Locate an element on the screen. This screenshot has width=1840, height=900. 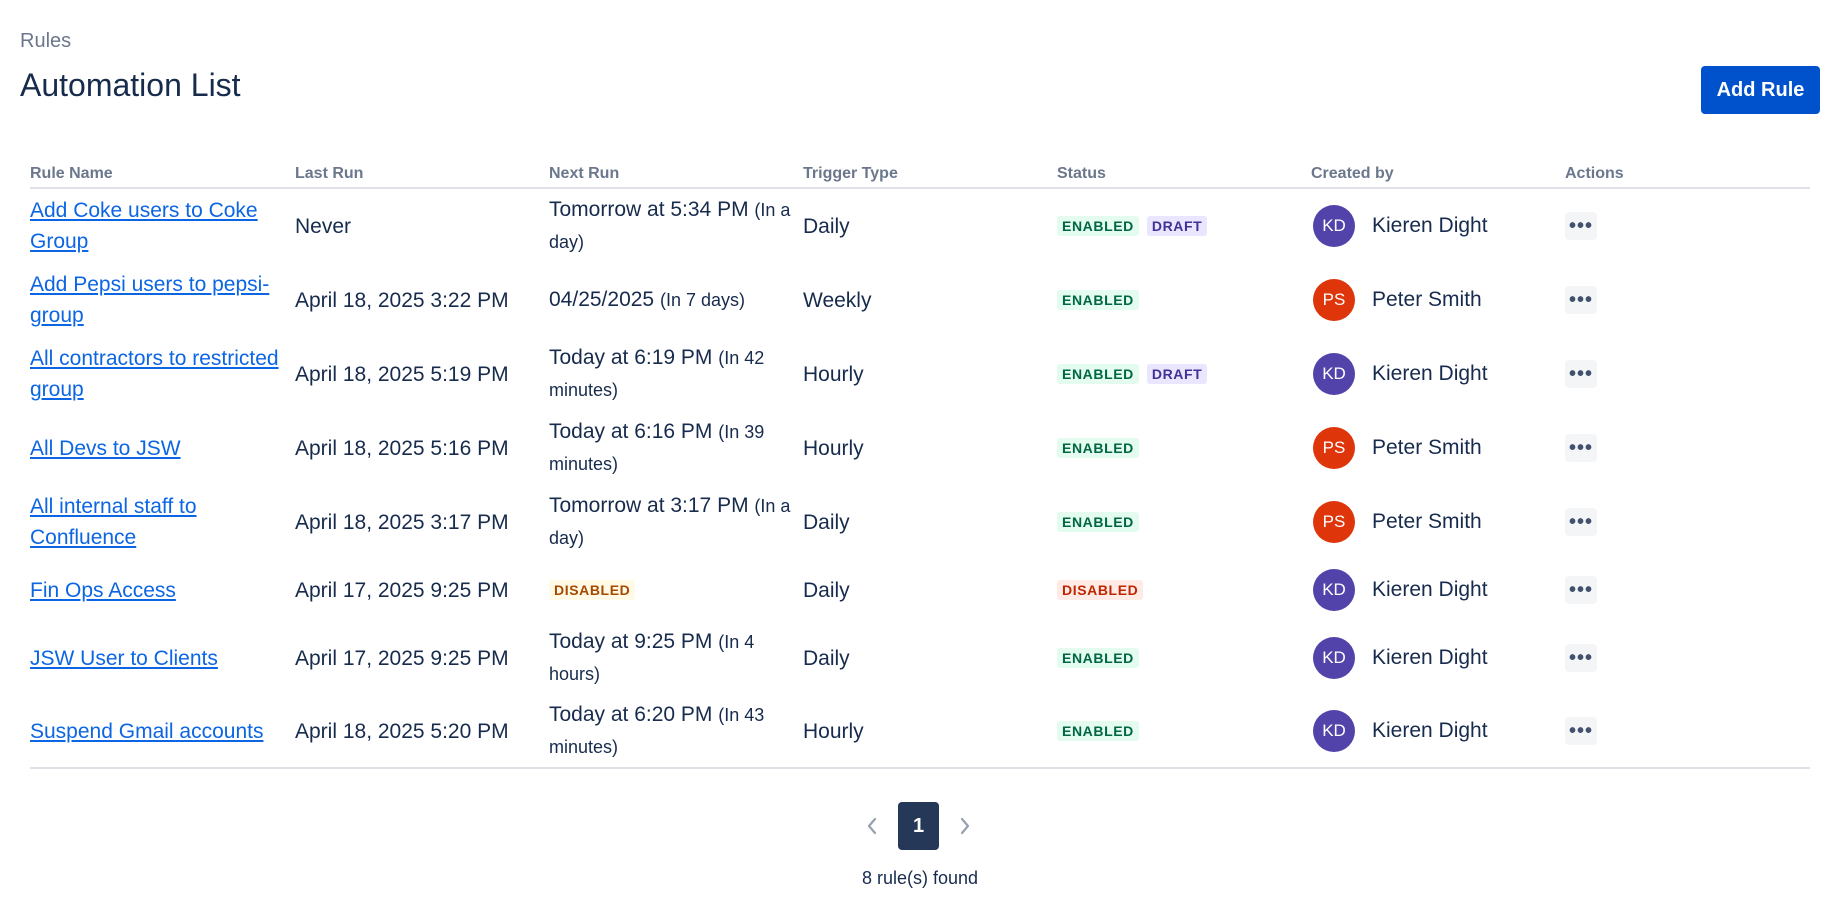
disabled-lozenge: DISABLED is located at coordinates (1100, 590).